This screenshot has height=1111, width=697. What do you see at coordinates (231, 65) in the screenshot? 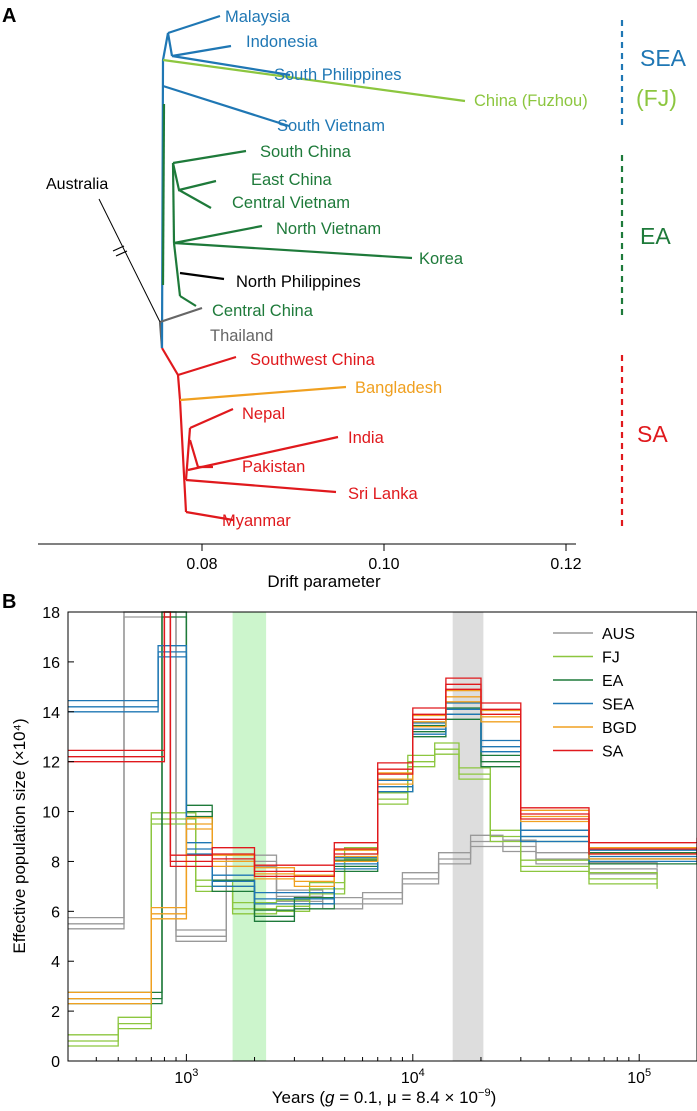
I see `tree-branch-south-philippines` at bounding box center [231, 65].